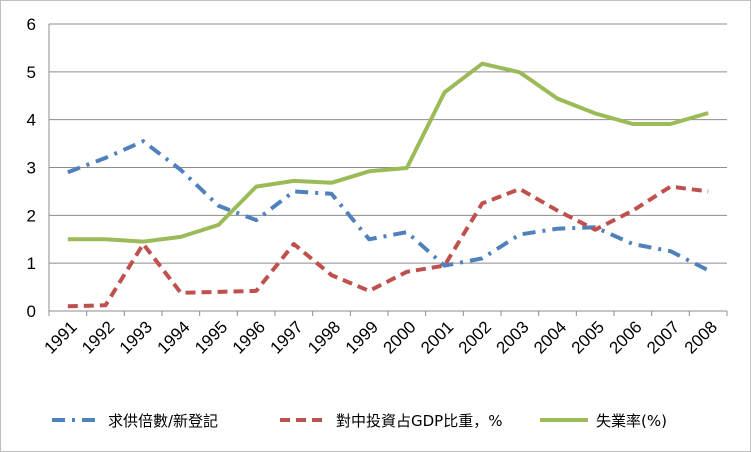 Image resolution: width=751 pixels, height=452 pixels. What do you see at coordinates (550, 337) in the screenshot?
I see `x-tick-label: 2004` at bounding box center [550, 337].